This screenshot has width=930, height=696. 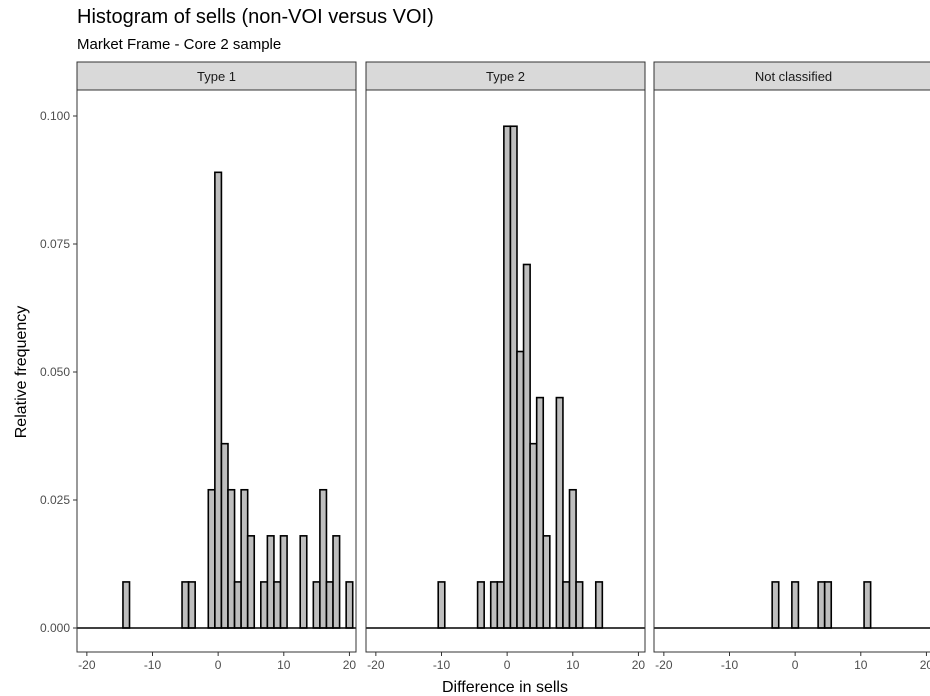 I want to click on y-axis-label: Relative frequency, so click(x=21, y=372).